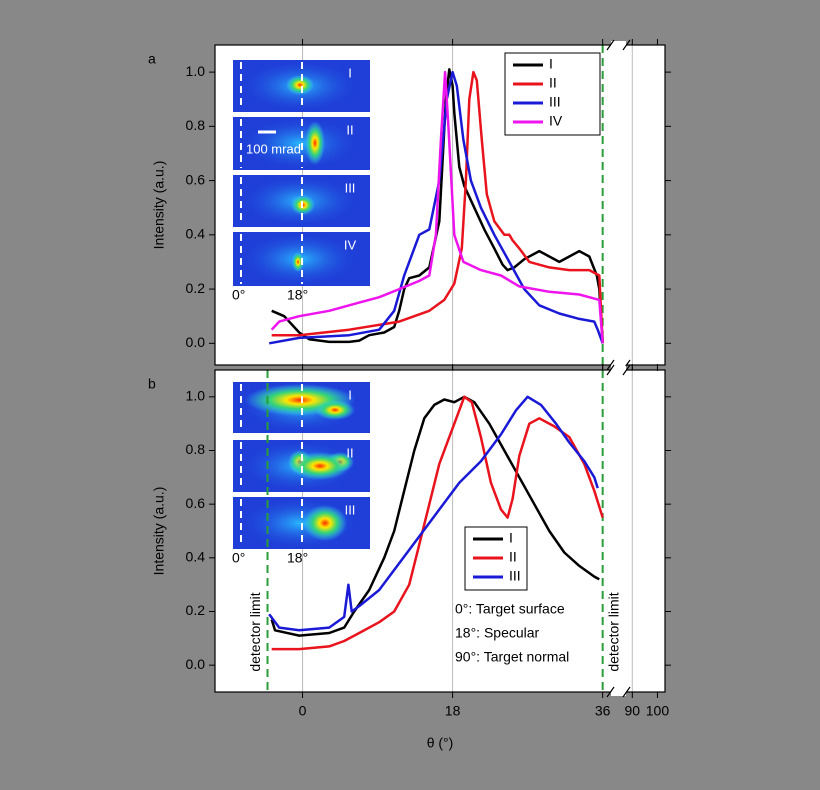 The image size is (820, 790). Describe the element at coordinates (556, 121) in the screenshot. I see `legend-label: IV` at that location.